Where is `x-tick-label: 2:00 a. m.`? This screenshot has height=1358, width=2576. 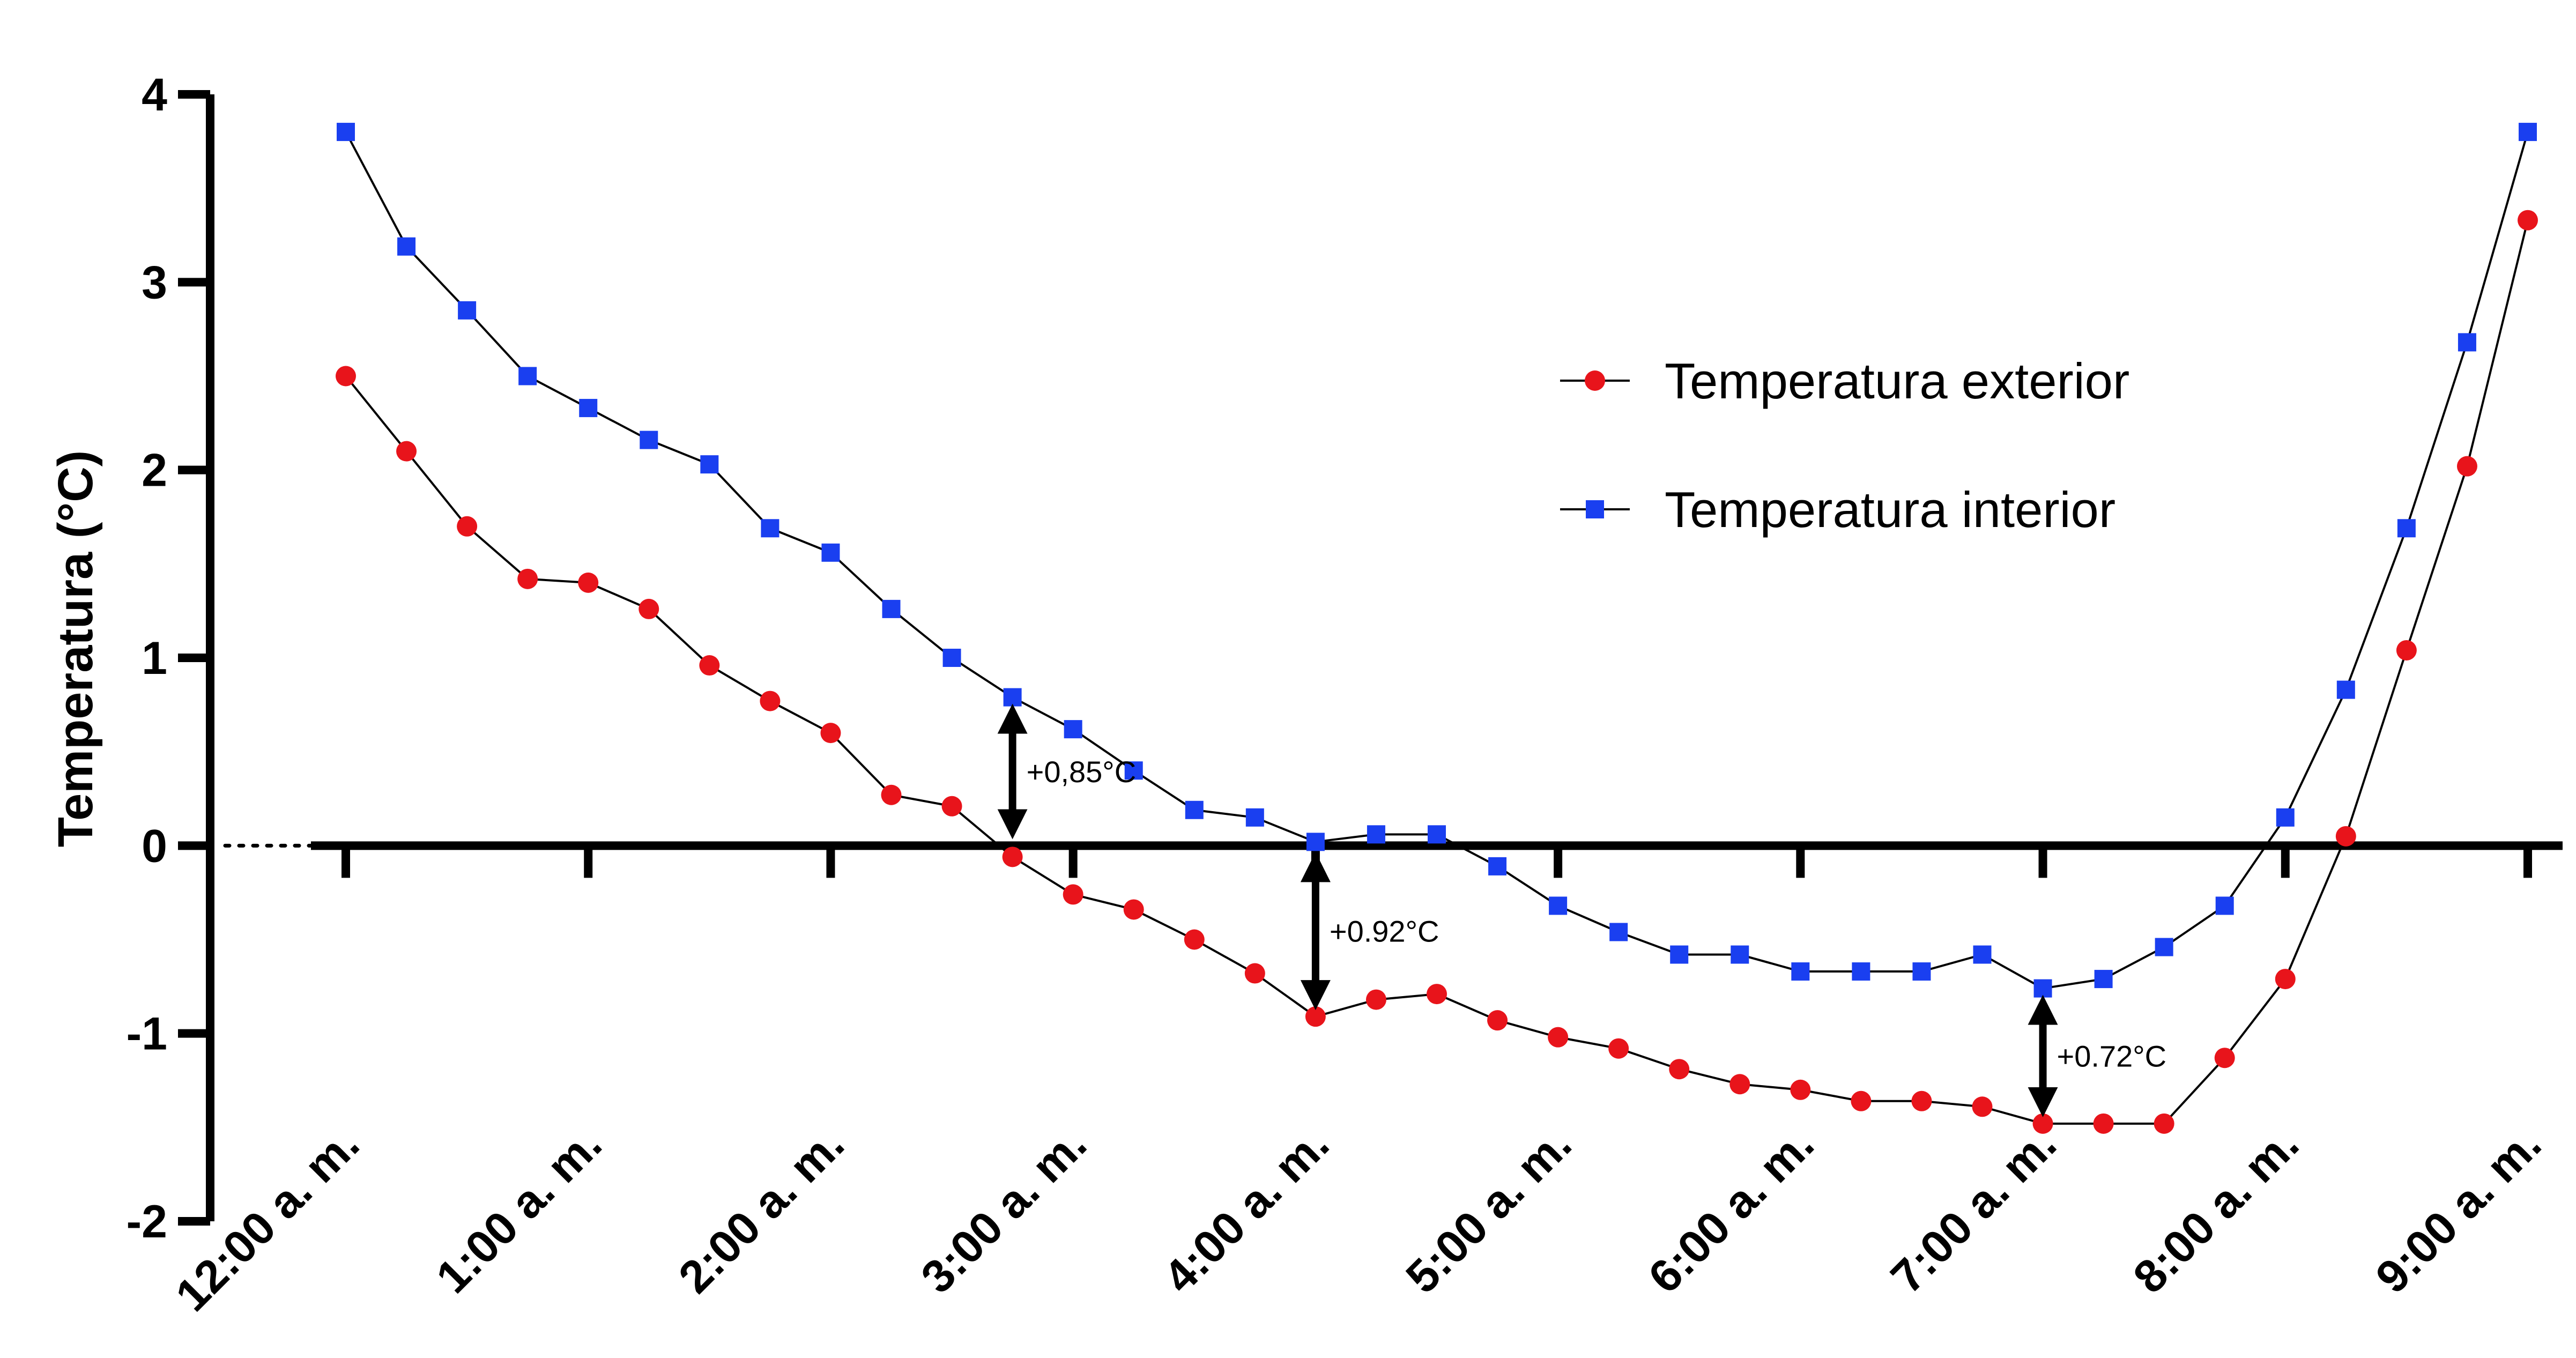 x-tick-label: 2:00 a. m. is located at coordinates (761, 1210).